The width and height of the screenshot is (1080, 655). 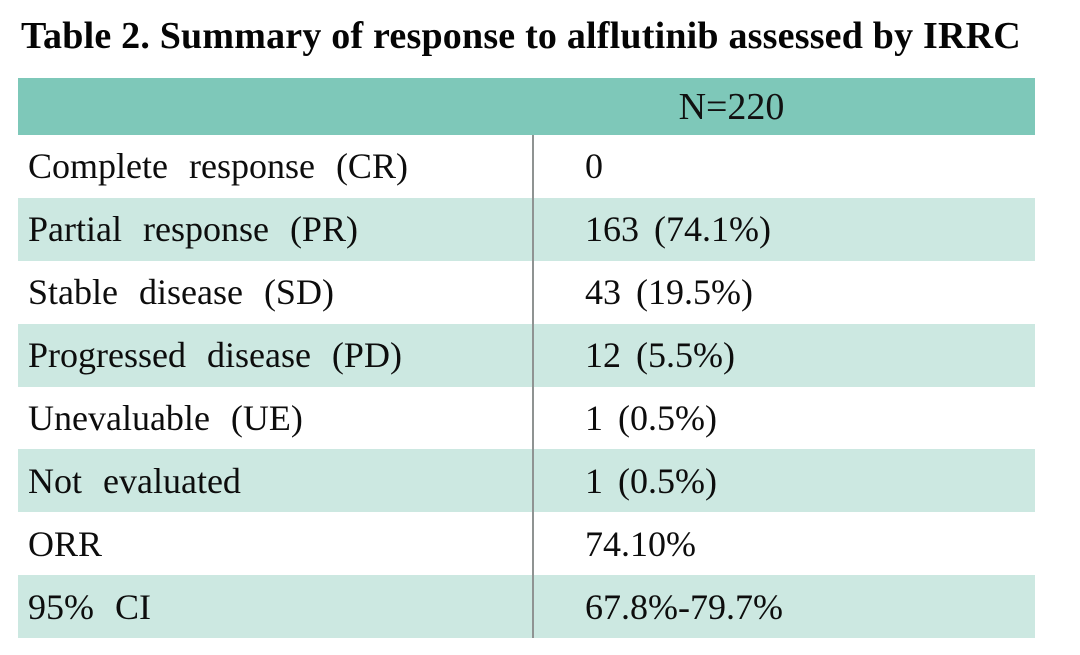 I want to click on row-value: 67.8%-79.7%, so click(x=684, y=606).